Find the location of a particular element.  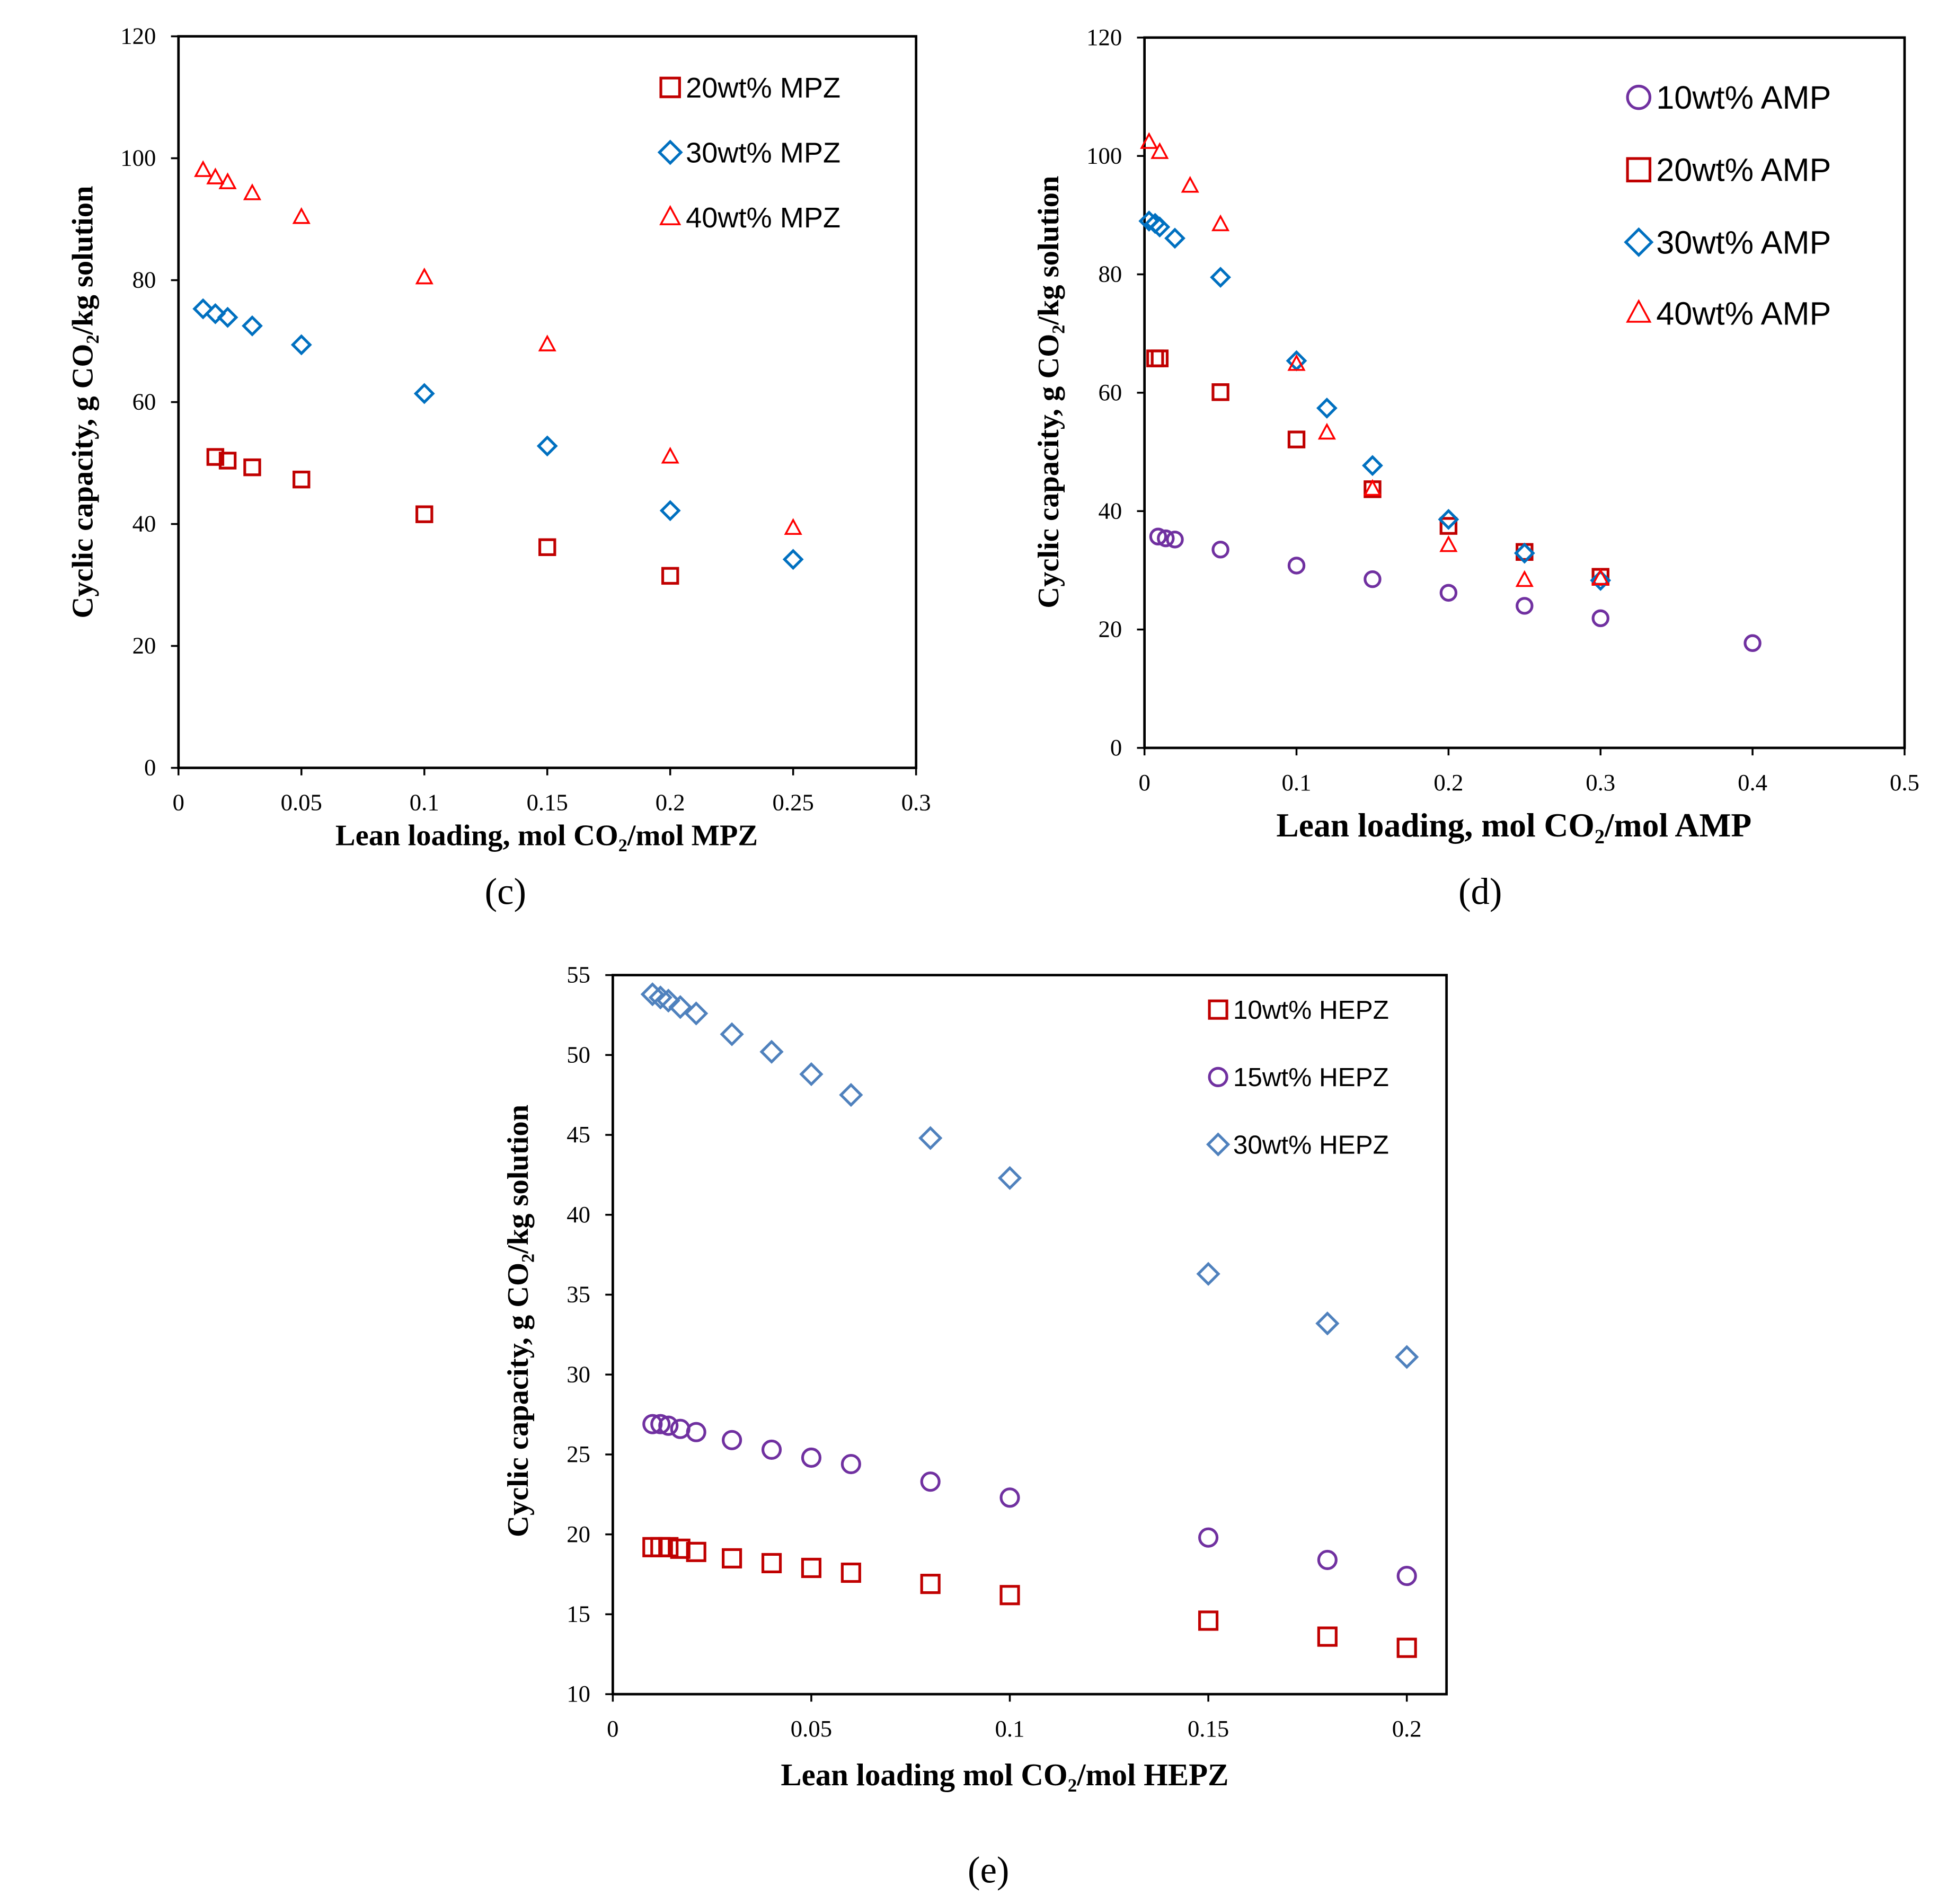

legend-item: 40wt% MPZ is located at coordinates (749, 218).